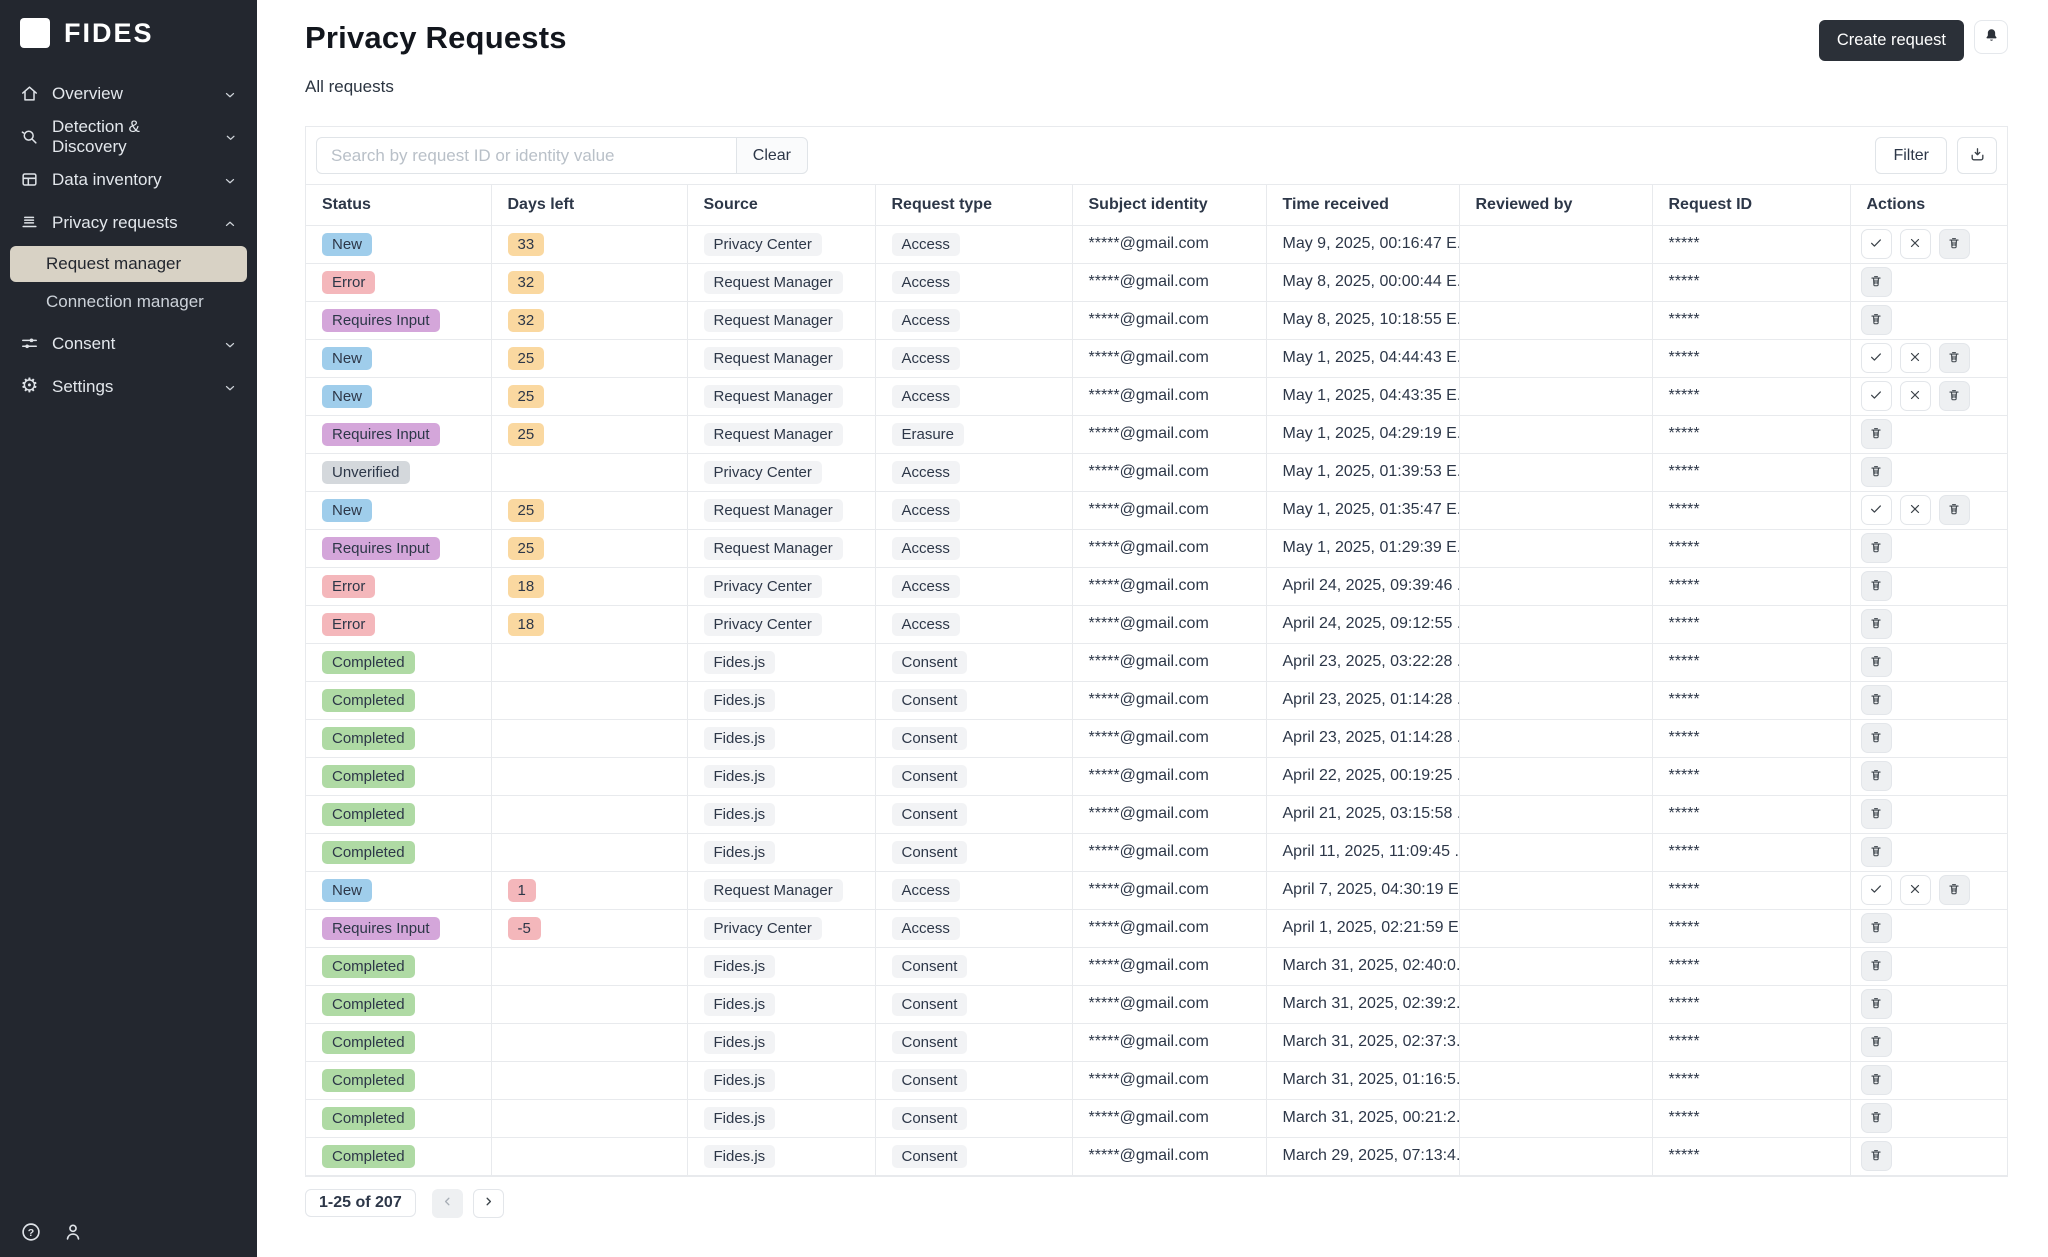  I want to click on column-header-subject-identity: Subject identity, so click(1168, 205).